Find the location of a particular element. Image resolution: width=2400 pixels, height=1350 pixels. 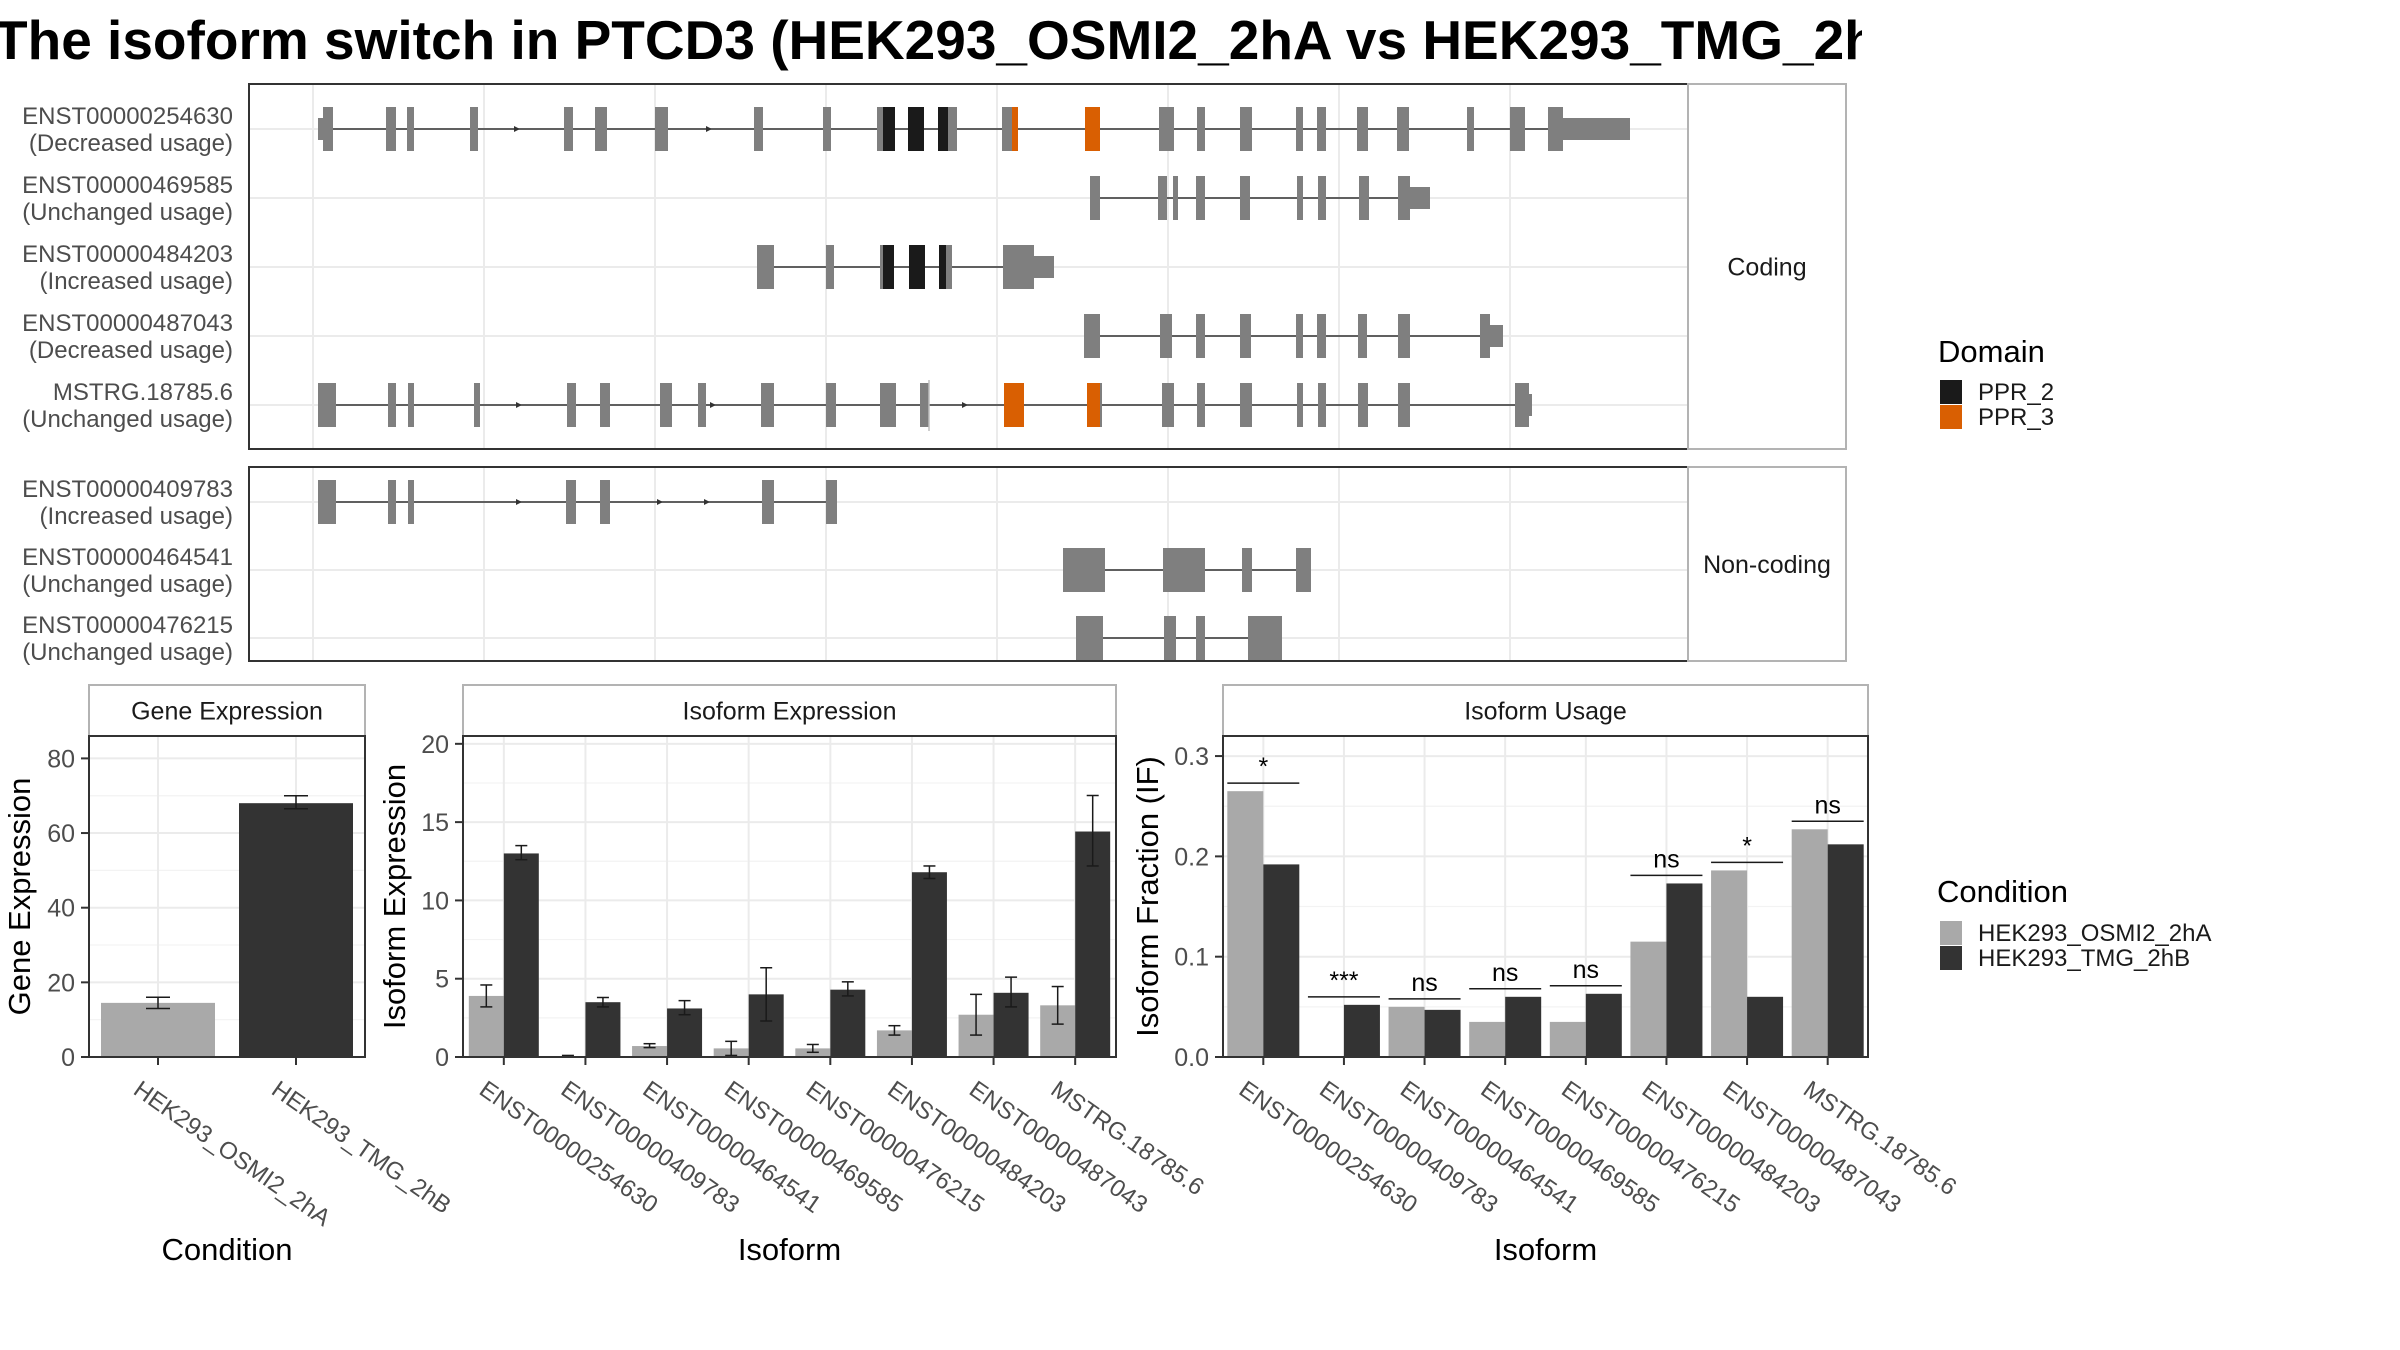

panel-title: Isoform Expression is located at coordinates (790, 712).